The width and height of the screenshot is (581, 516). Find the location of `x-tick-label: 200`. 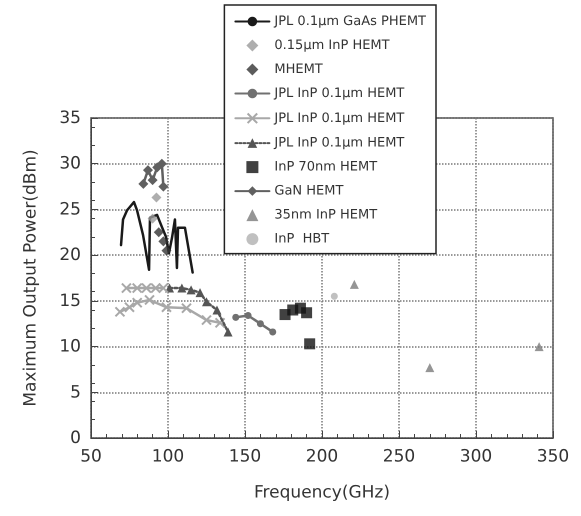

x-tick-label: 200 is located at coordinates (322, 456).